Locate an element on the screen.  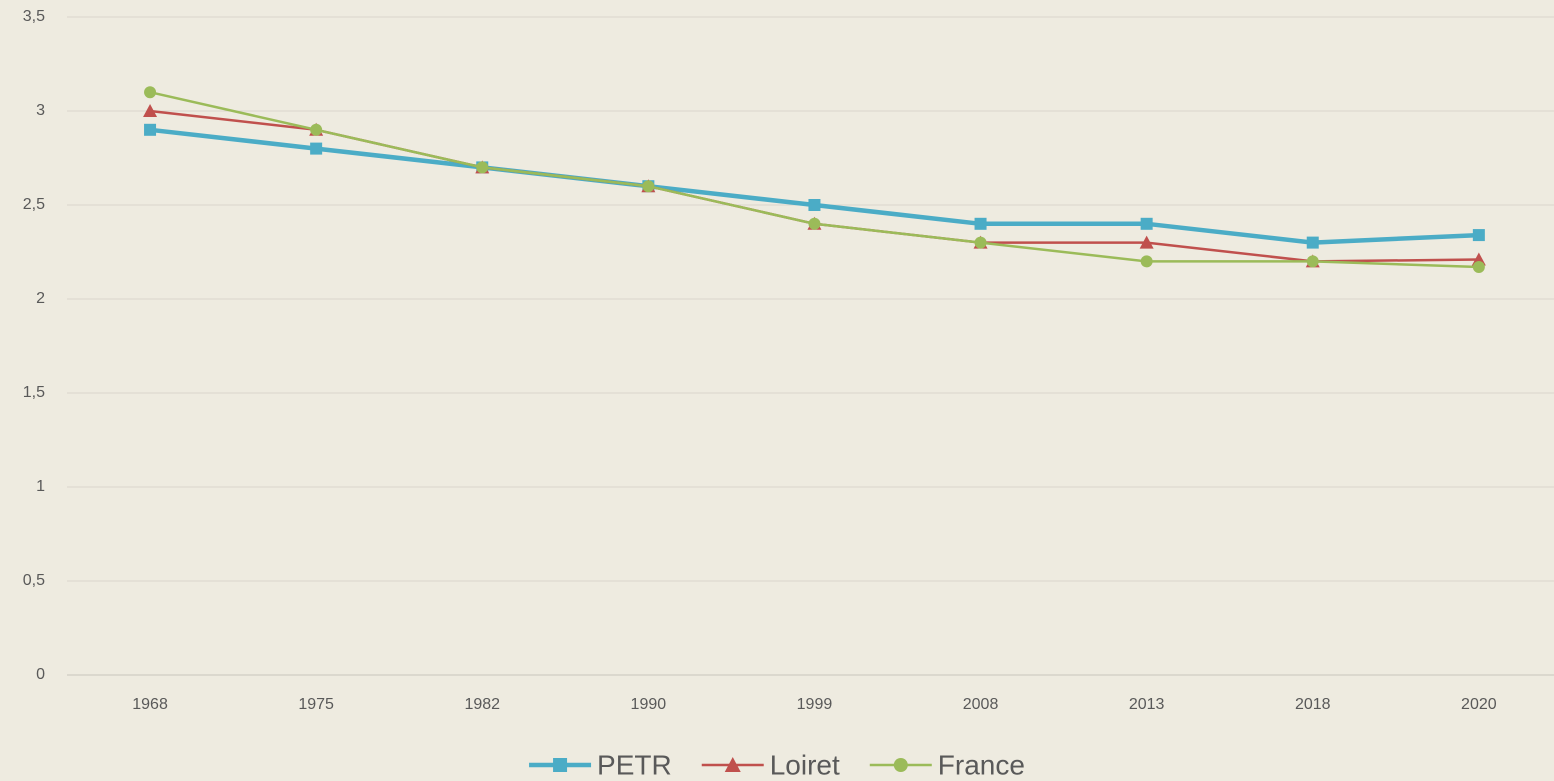
y-tick-label: 2 is located at coordinates (40, 298).